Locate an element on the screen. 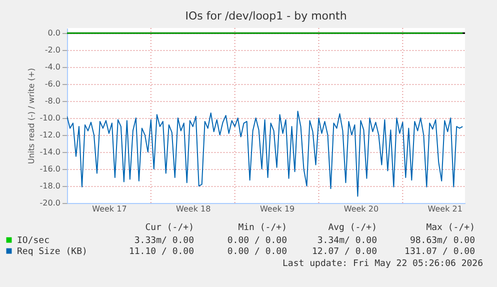  text: 11.10 / 0.00 is located at coordinates (161, 252).